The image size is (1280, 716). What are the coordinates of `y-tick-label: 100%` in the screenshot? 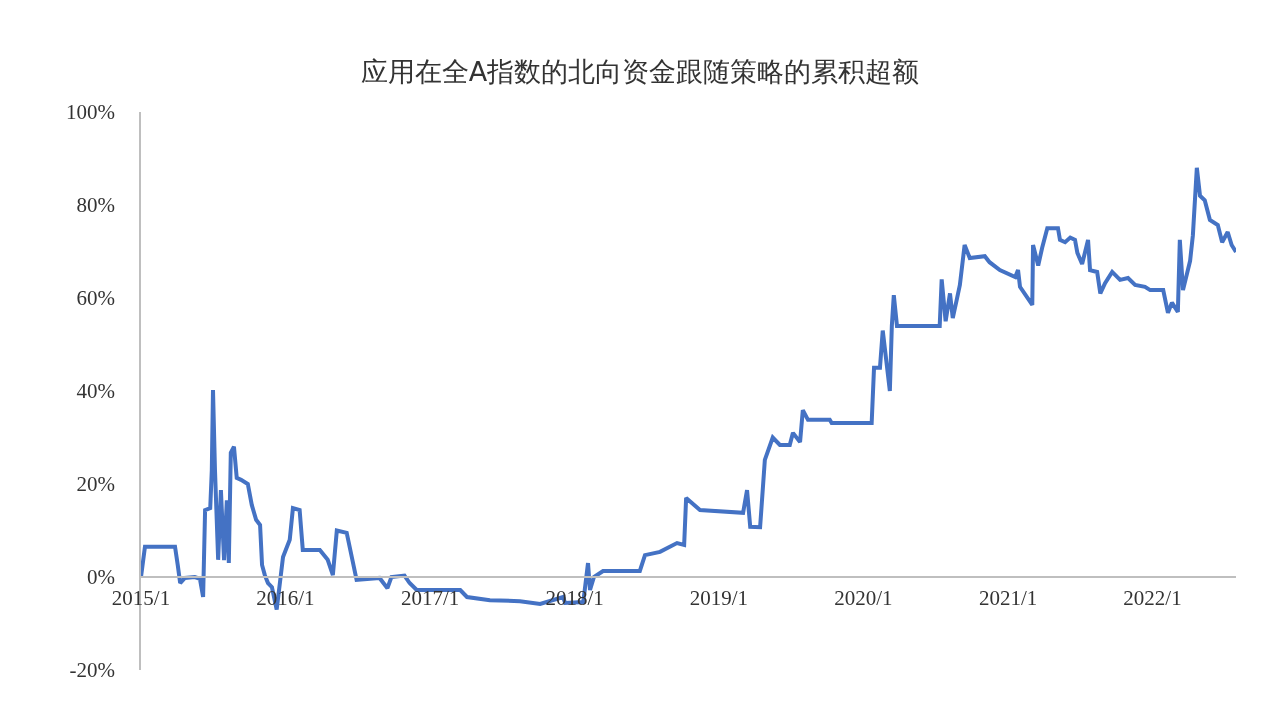 It's located at (91, 112).